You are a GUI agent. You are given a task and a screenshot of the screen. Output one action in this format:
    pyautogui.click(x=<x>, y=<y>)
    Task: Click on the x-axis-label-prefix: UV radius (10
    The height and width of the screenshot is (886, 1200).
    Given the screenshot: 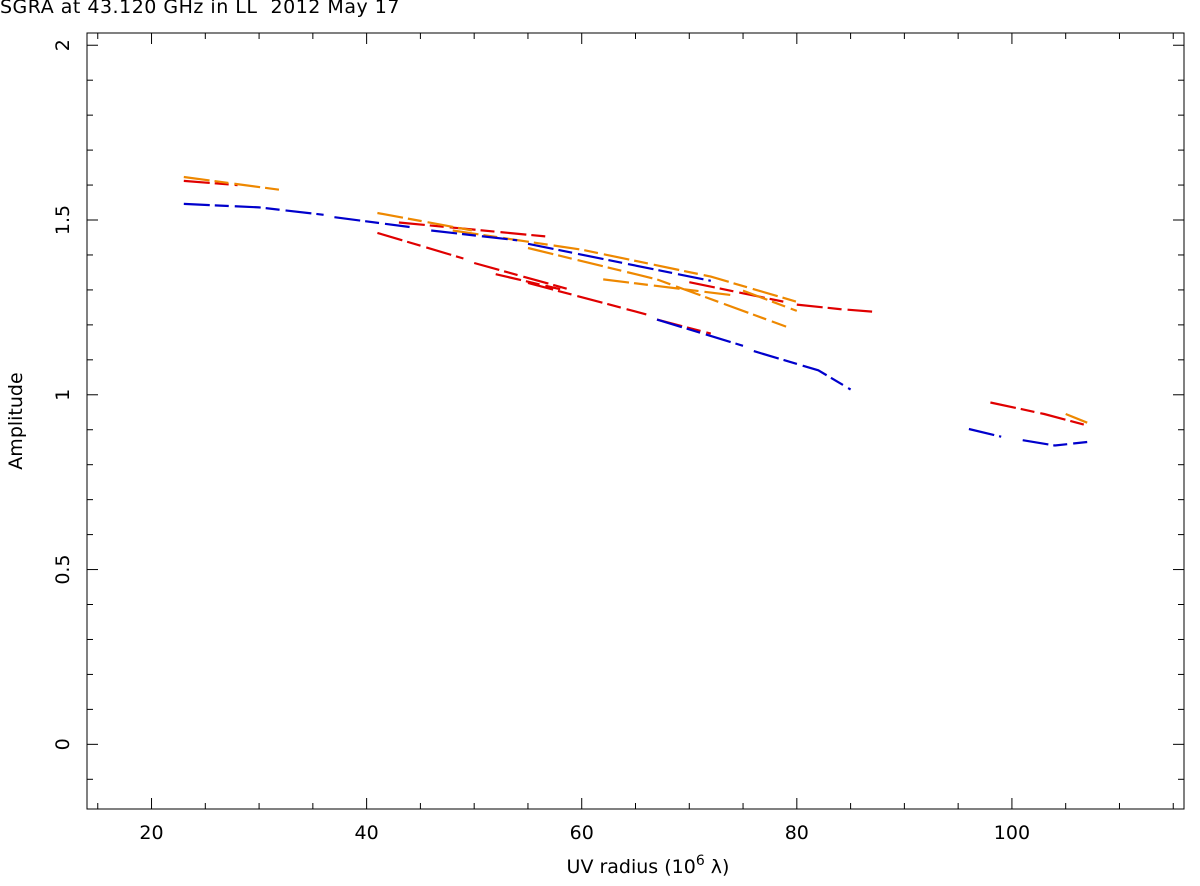 What is the action you would take?
    pyautogui.click(x=631, y=867)
    